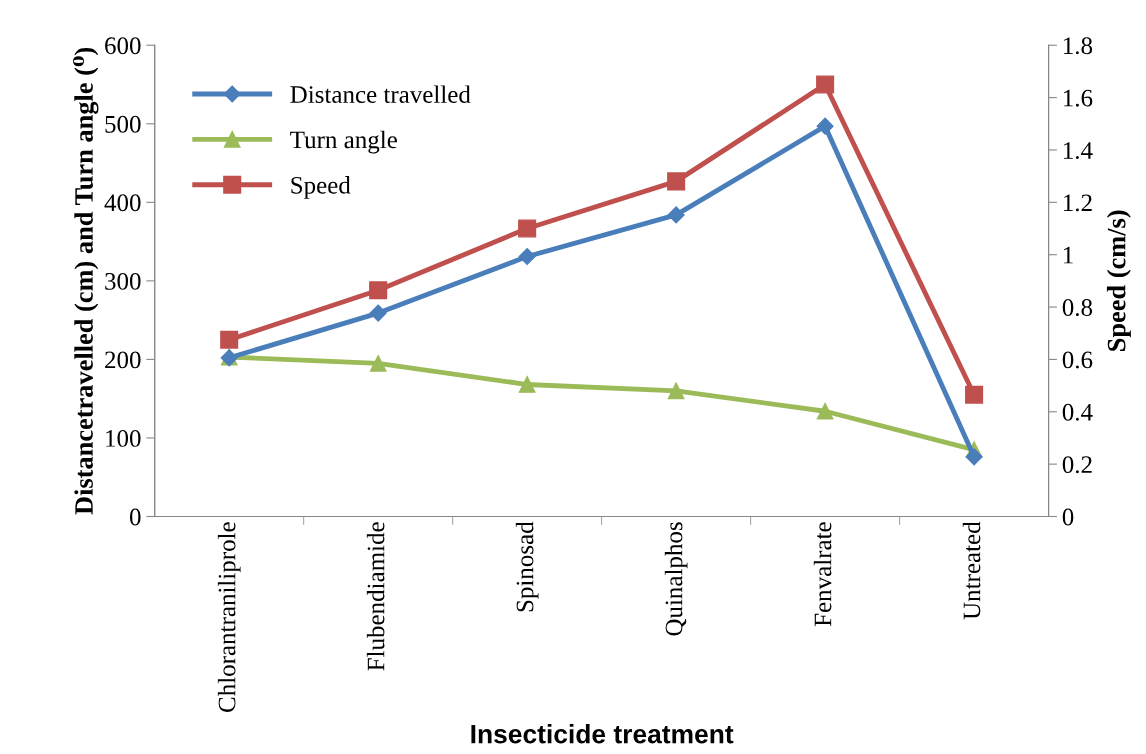 This screenshot has width=1146, height=754. I want to click on y-tick-label: 100, so click(123, 438).